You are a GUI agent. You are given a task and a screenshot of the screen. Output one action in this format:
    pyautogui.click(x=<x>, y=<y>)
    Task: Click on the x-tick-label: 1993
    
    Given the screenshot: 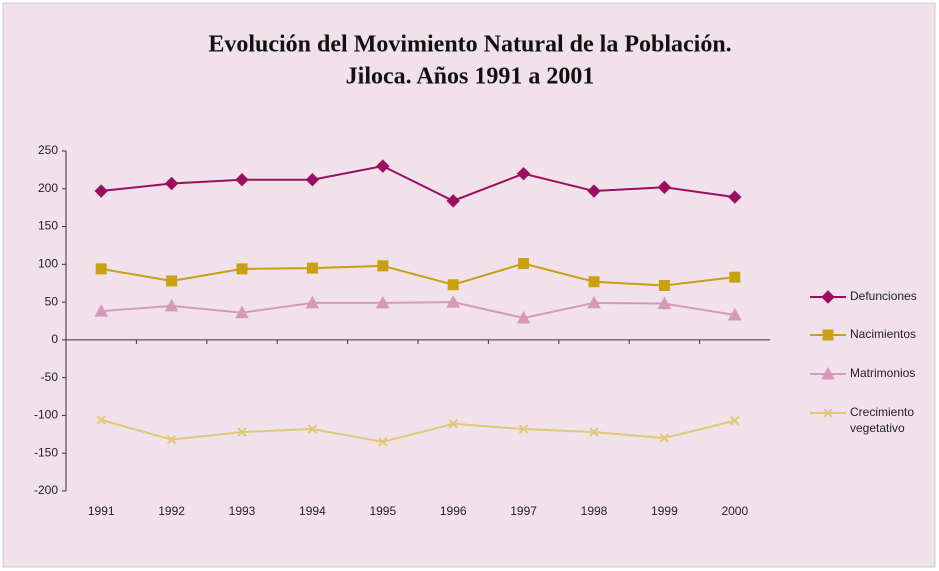 What is the action you would take?
    pyautogui.click(x=242, y=511)
    